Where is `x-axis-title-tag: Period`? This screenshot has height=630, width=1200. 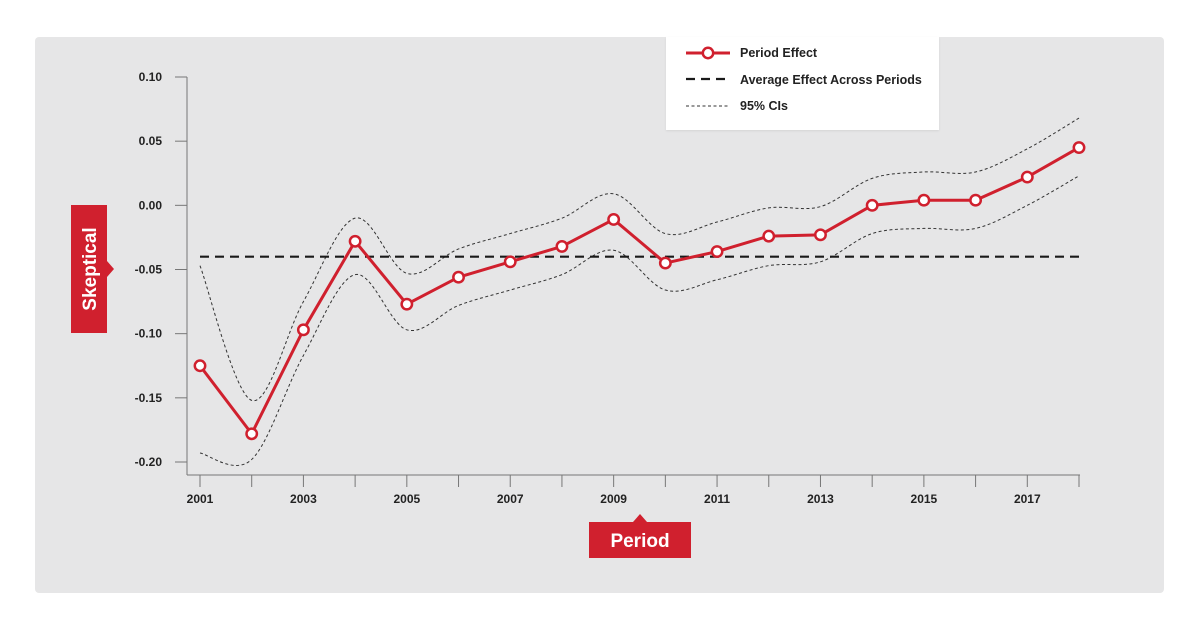 x-axis-title-tag: Period is located at coordinates (640, 536).